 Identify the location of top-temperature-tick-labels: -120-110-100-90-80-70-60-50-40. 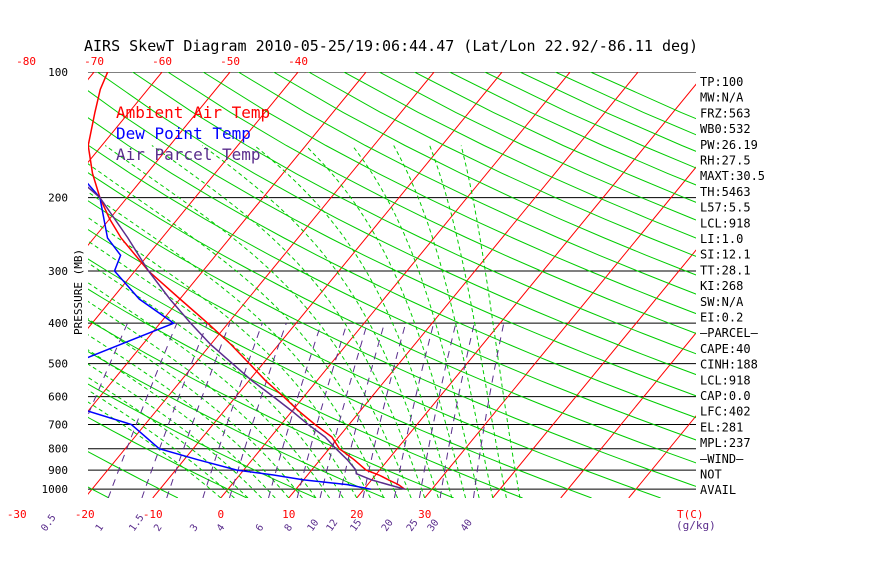
(154, 61).